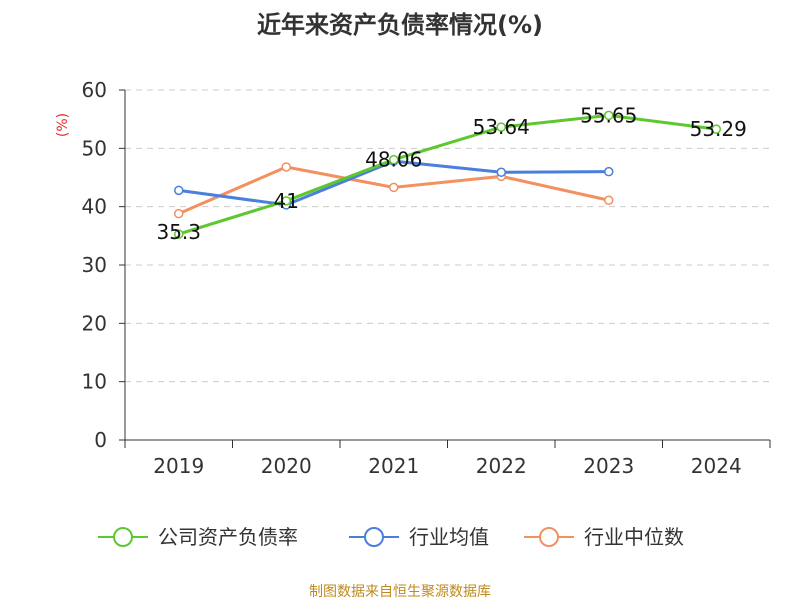 The height and width of the screenshot is (600, 800). What do you see at coordinates (449, 537) in the screenshot?
I see `legend-label: 行业均值` at bounding box center [449, 537].